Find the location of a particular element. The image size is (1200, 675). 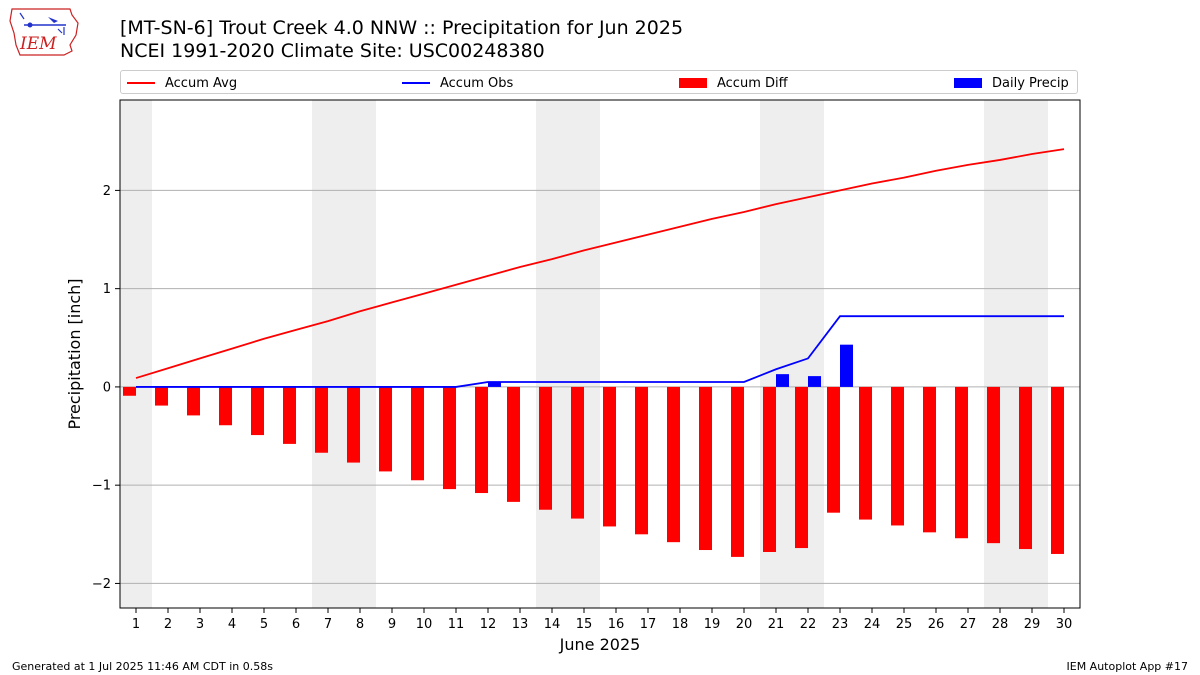

x-tick-label: 14 is located at coordinates (552, 624).